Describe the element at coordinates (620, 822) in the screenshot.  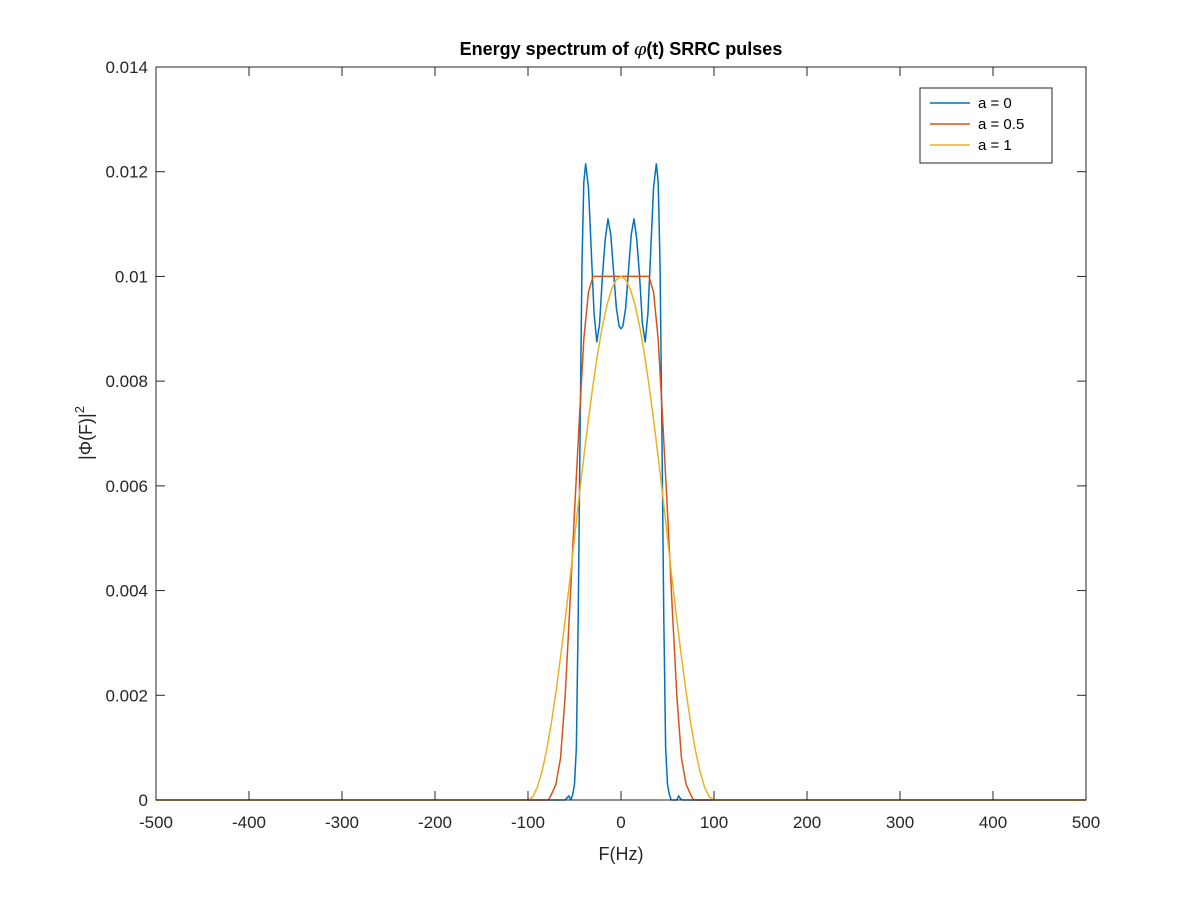
I see `x-tick-label: 0` at that location.